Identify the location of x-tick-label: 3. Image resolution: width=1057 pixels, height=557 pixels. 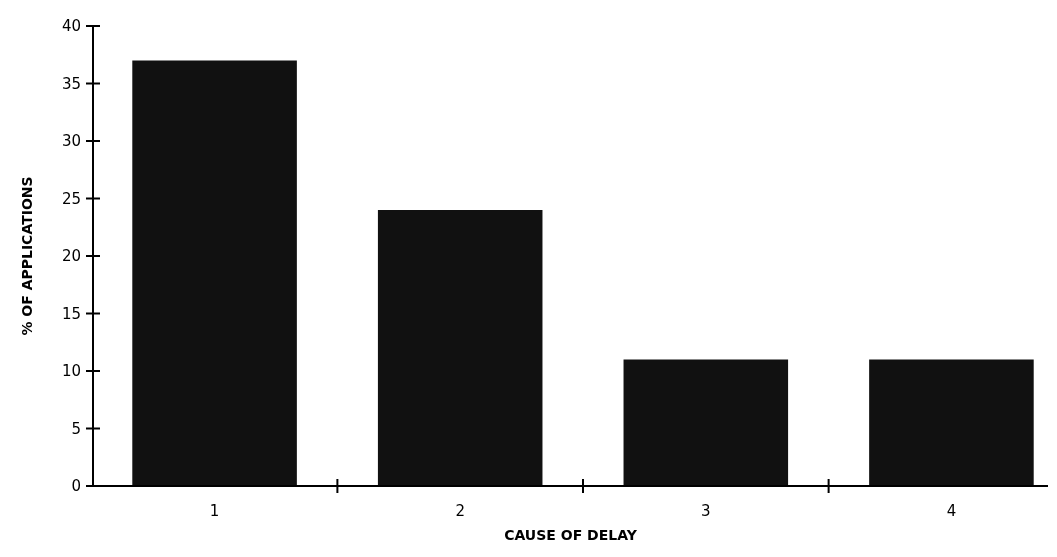
(706, 511).